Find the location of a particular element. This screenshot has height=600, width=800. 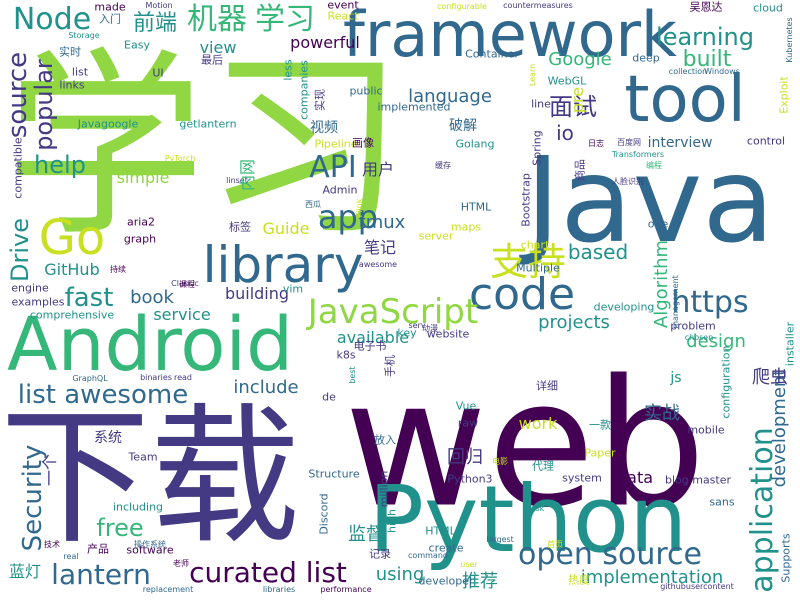

cloud-word: configurable is located at coordinates (462, 6).